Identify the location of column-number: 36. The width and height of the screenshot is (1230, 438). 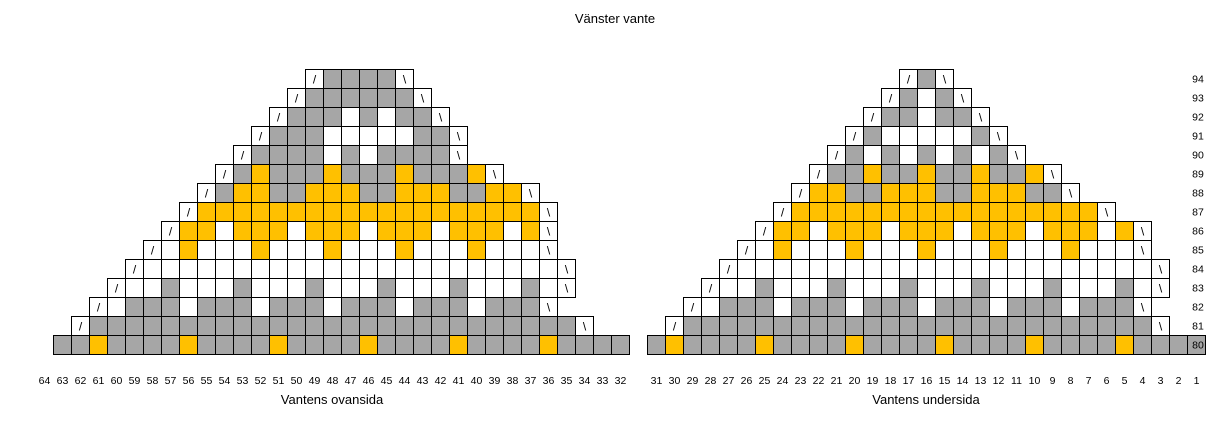
(549, 381).